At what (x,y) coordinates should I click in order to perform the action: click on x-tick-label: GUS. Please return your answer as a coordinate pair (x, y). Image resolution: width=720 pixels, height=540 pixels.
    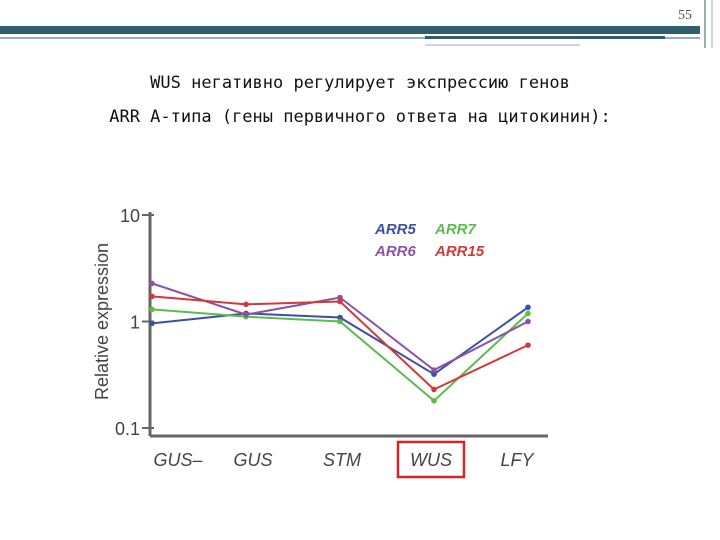
    Looking at the image, I should click on (252, 460).